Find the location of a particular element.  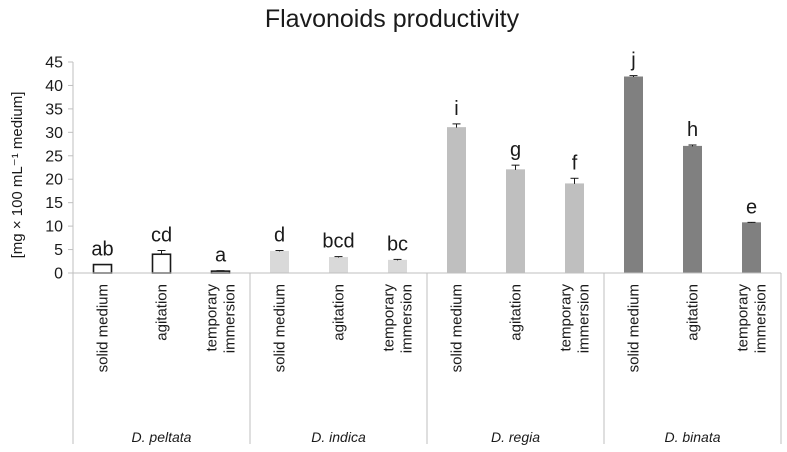

y-tick-label: 35 is located at coordinates (54, 109).